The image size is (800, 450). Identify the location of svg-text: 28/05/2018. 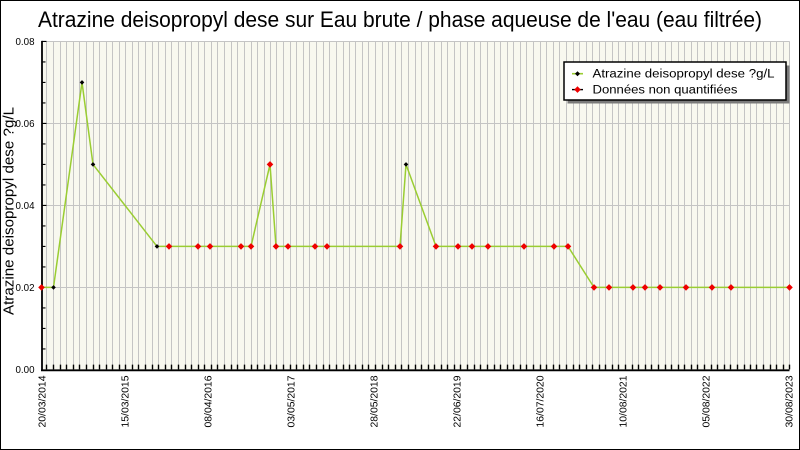
(375, 401).